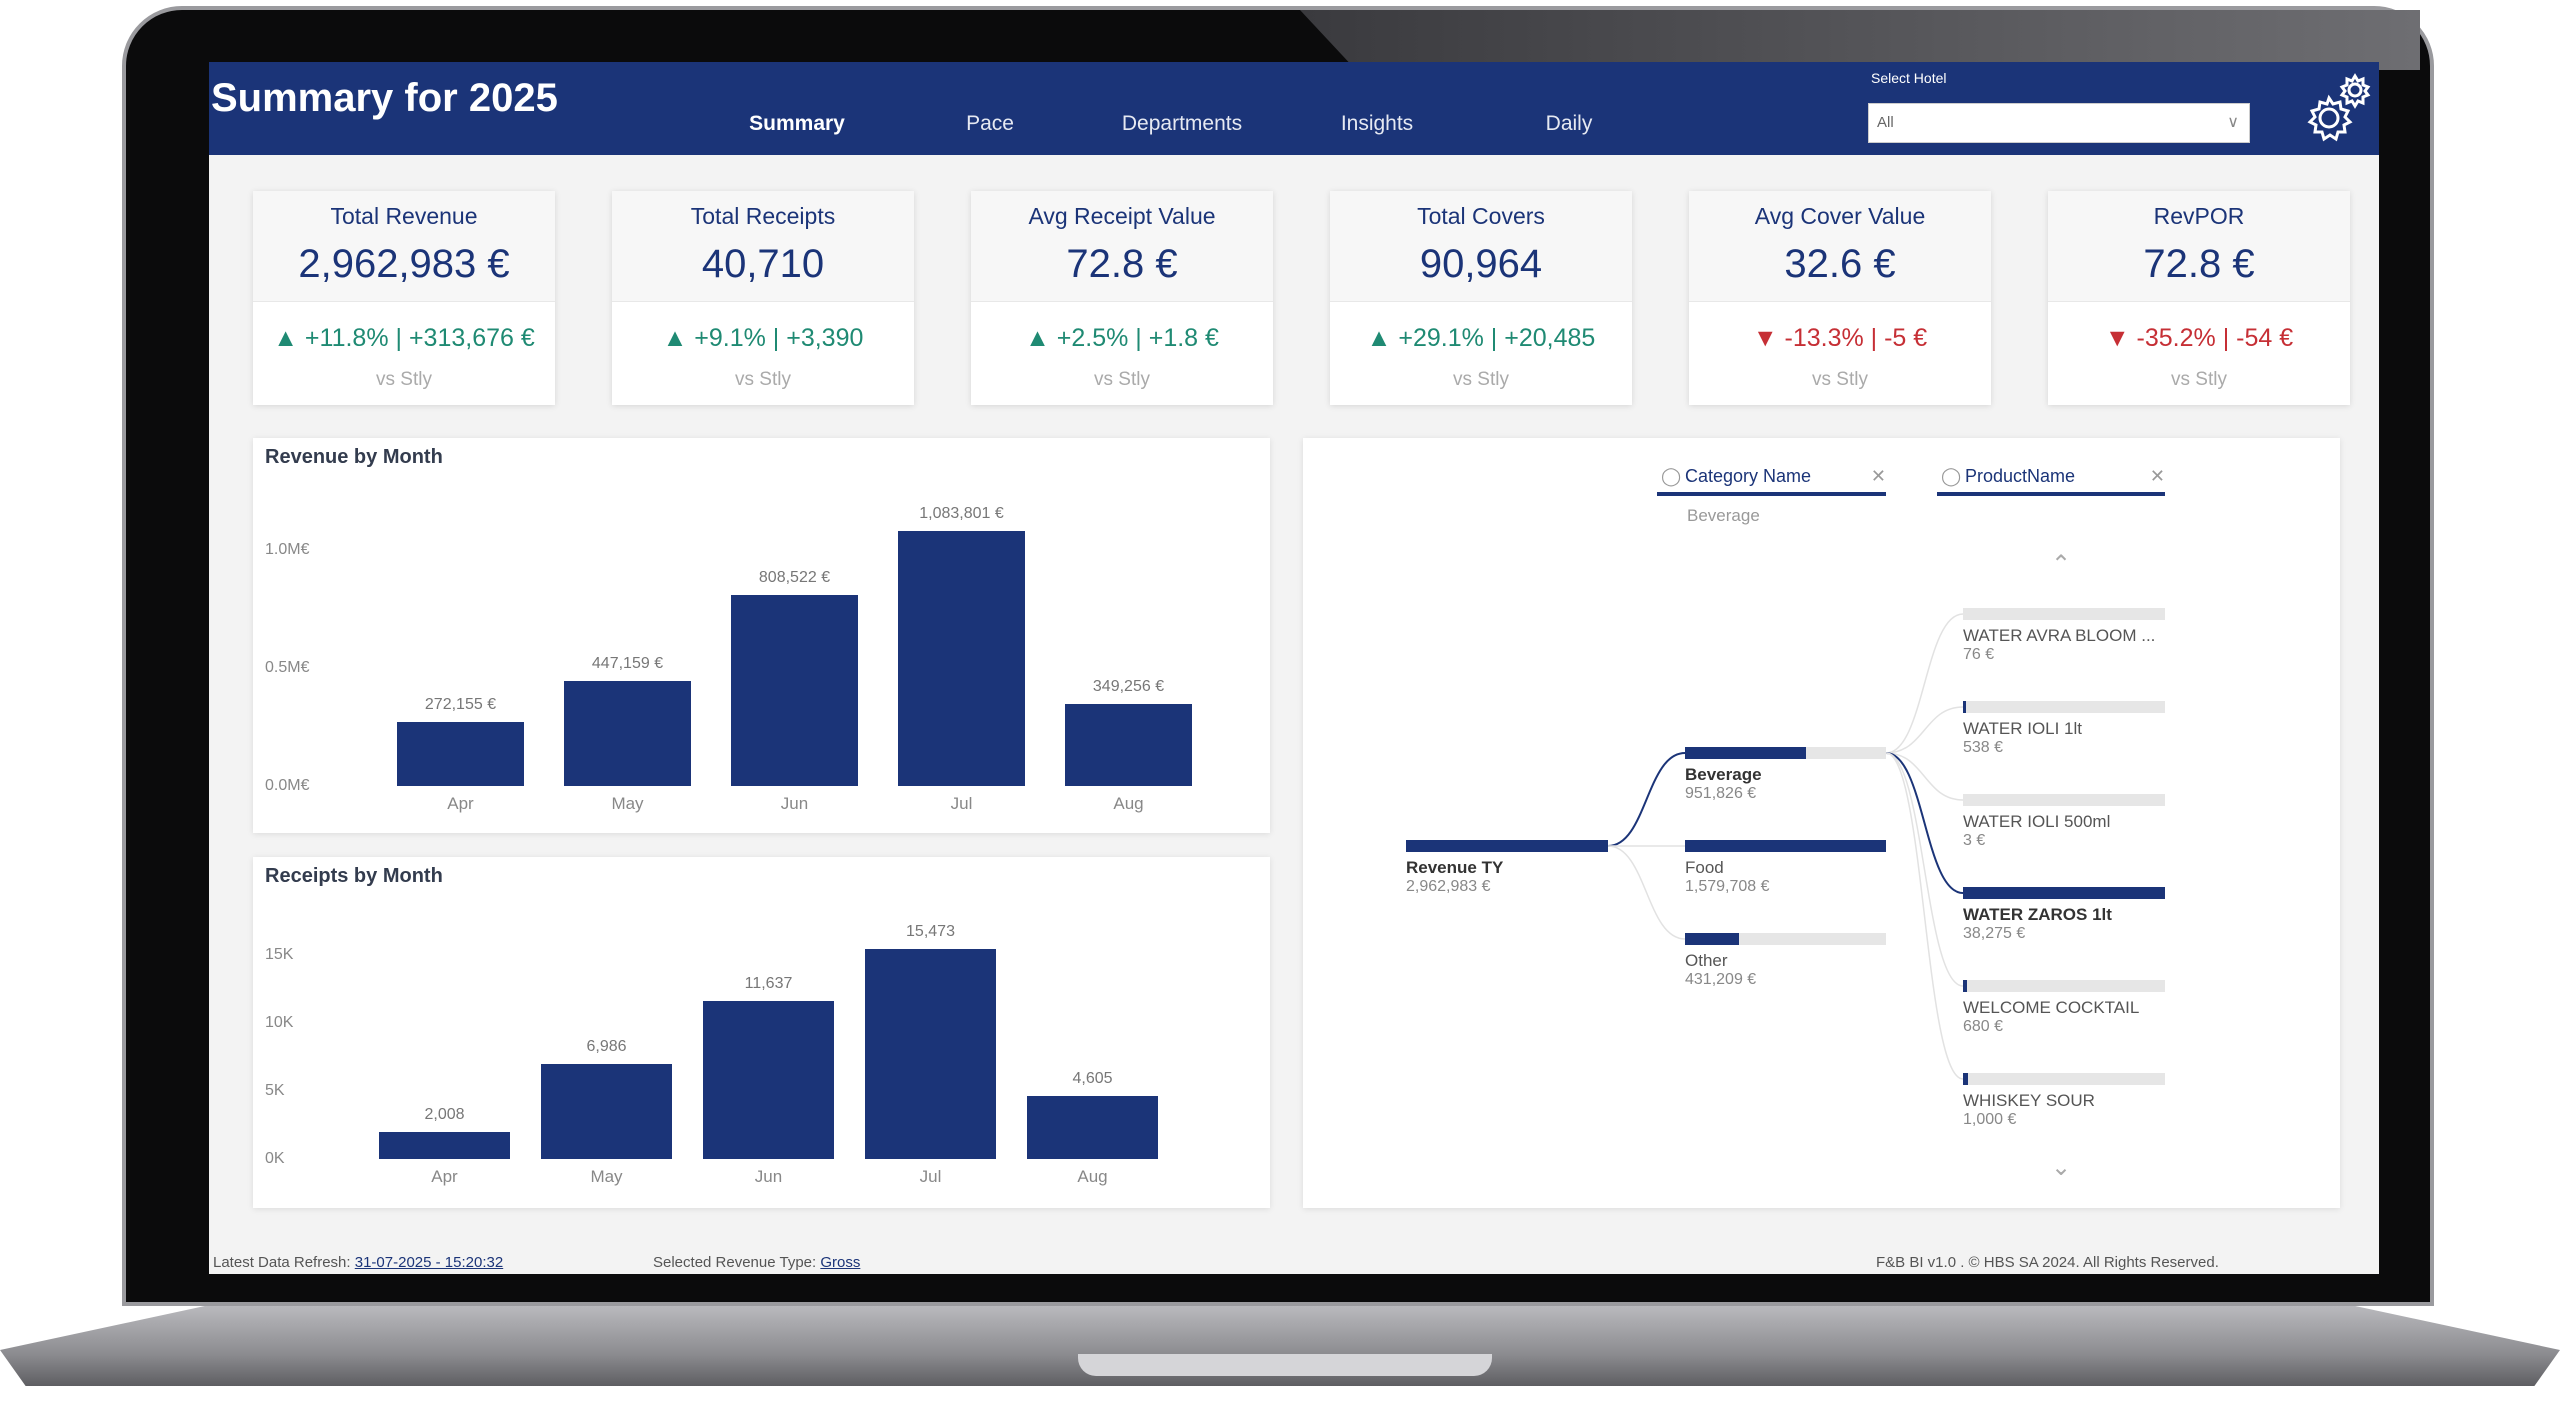 Image resolution: width=2560 pixels, height=1418 pixels. What do you see at coordinates (930, 931) in the screenshot?
I see `data-label: 15,473` at bounding box center [930, 931].